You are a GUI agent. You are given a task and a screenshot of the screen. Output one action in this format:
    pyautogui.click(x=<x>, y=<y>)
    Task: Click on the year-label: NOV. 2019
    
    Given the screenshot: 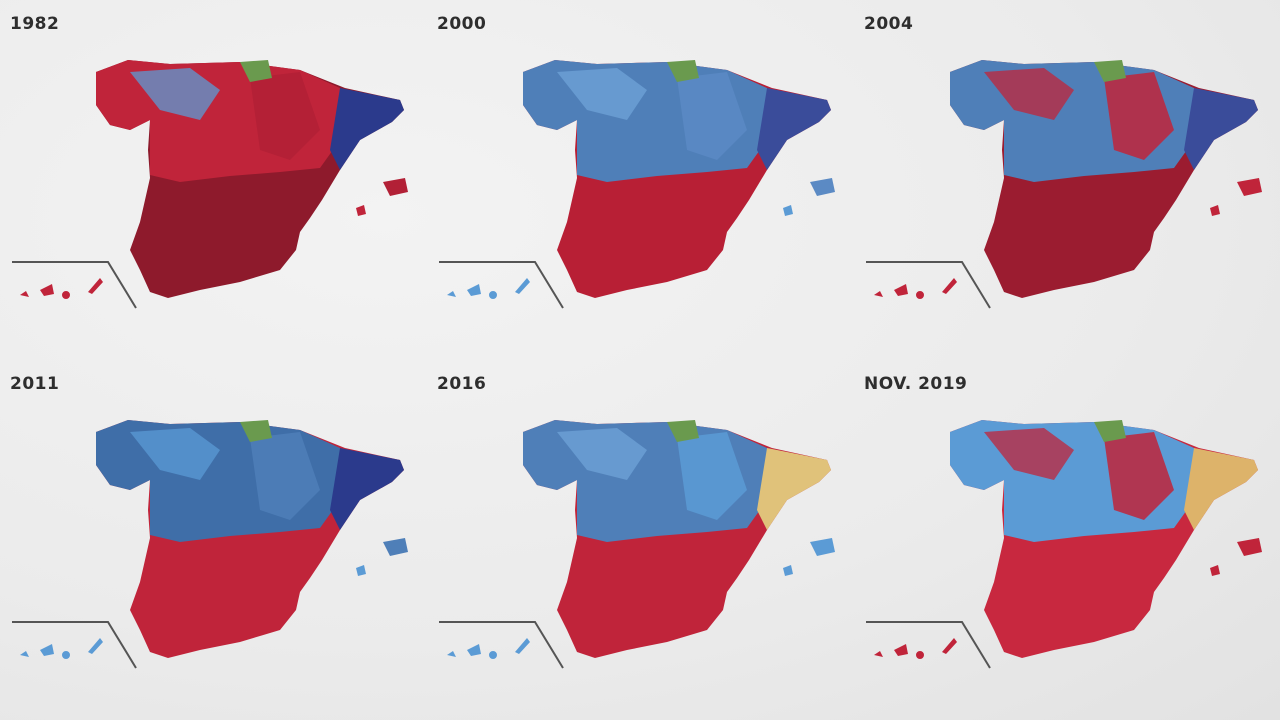 What is the action you would take?
    pyautogui.click(x=916, y=384)
    